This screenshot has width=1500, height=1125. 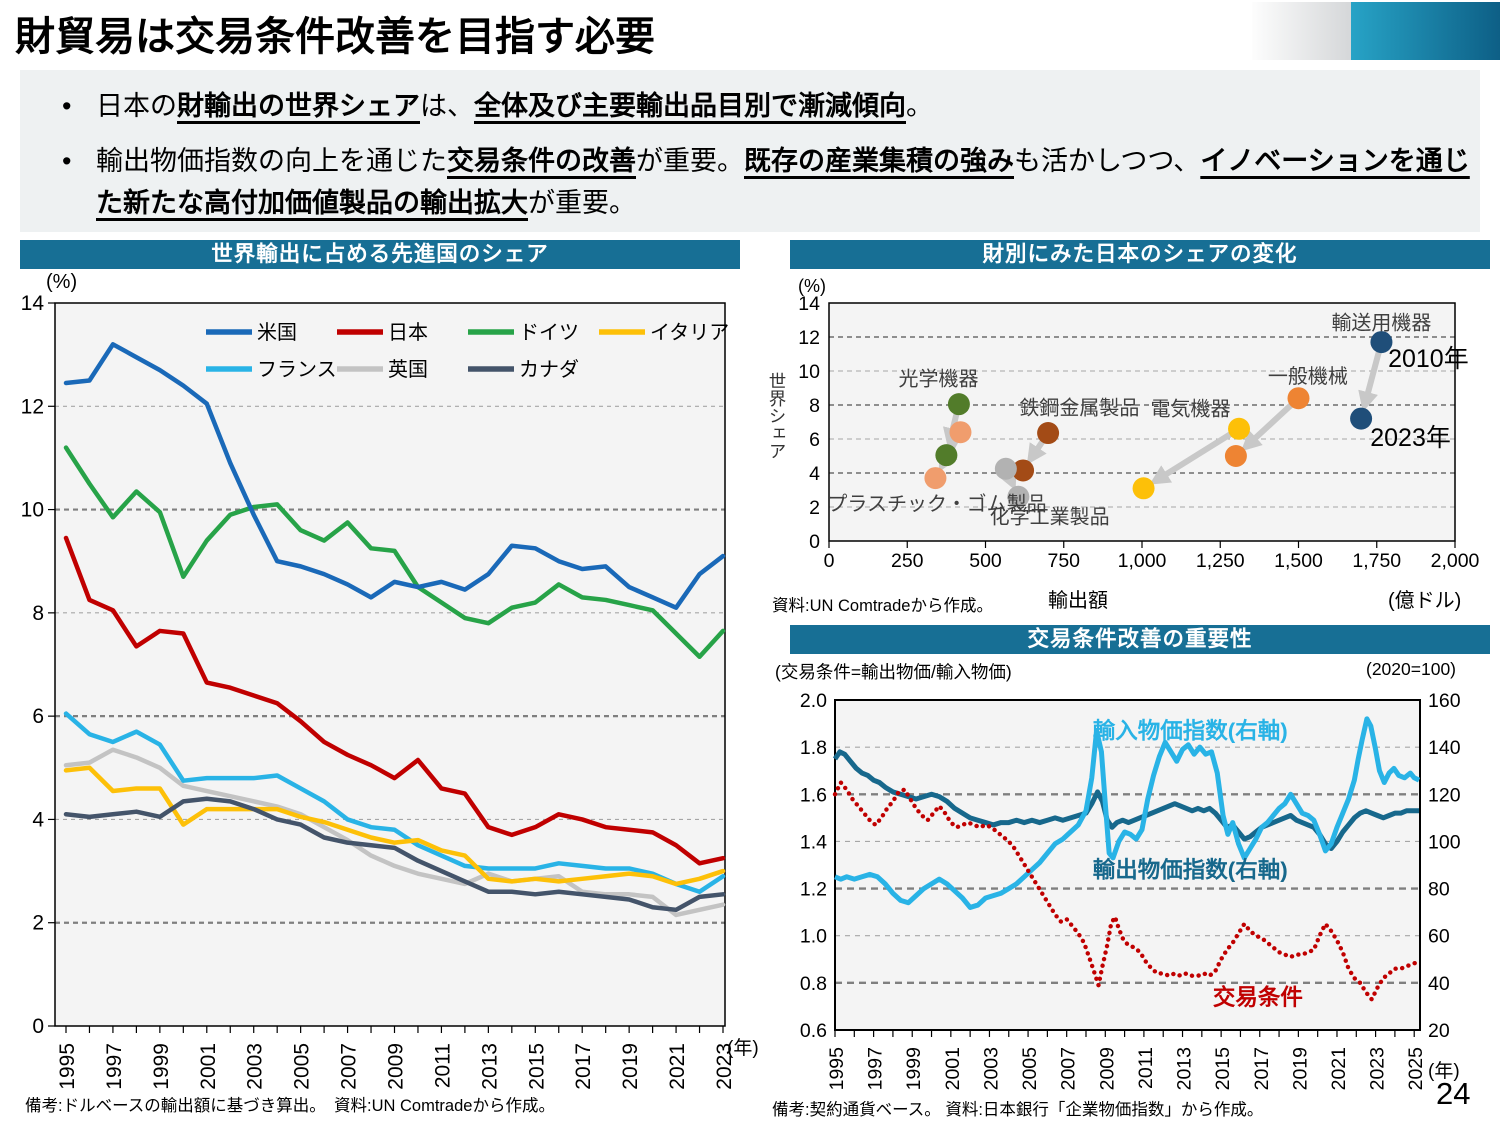 What do you see at coordinates (271, 160) in the screenshot?
I see `bullet-text-segment: 輸出物価指数の向上を通じた` at bounding box center [271, 160].